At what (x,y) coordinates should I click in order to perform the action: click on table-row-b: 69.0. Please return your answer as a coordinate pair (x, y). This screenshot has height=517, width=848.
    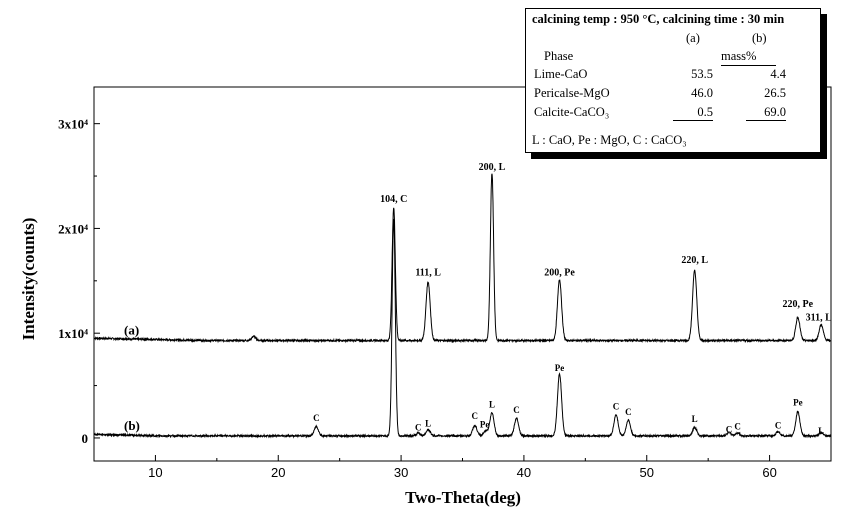
    Looking at the image, I should click on (766, 113).